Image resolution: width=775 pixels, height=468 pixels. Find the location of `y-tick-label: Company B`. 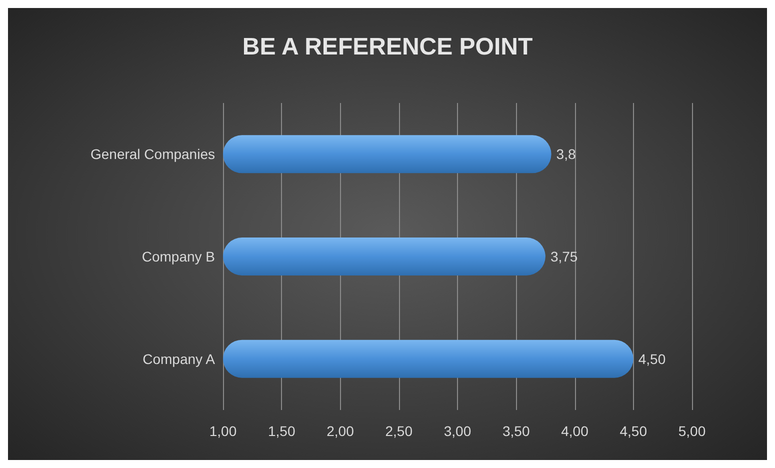

y-tick-label: Company B is located at coordinates (178, 256).